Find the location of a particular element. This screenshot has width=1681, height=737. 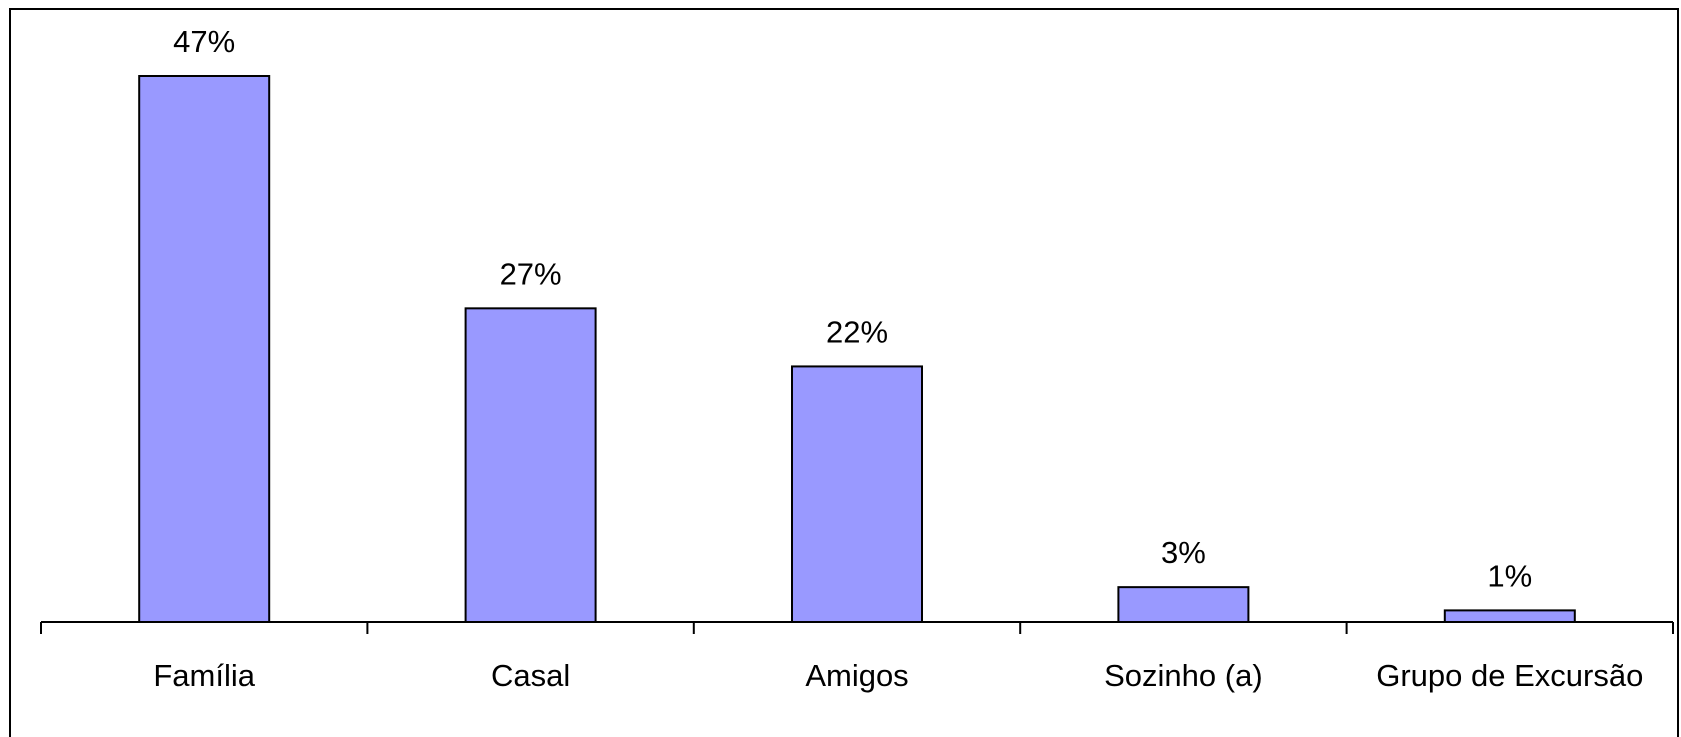

x-tick-label: Sozinho (a) is located at coordinates (1183, 675).